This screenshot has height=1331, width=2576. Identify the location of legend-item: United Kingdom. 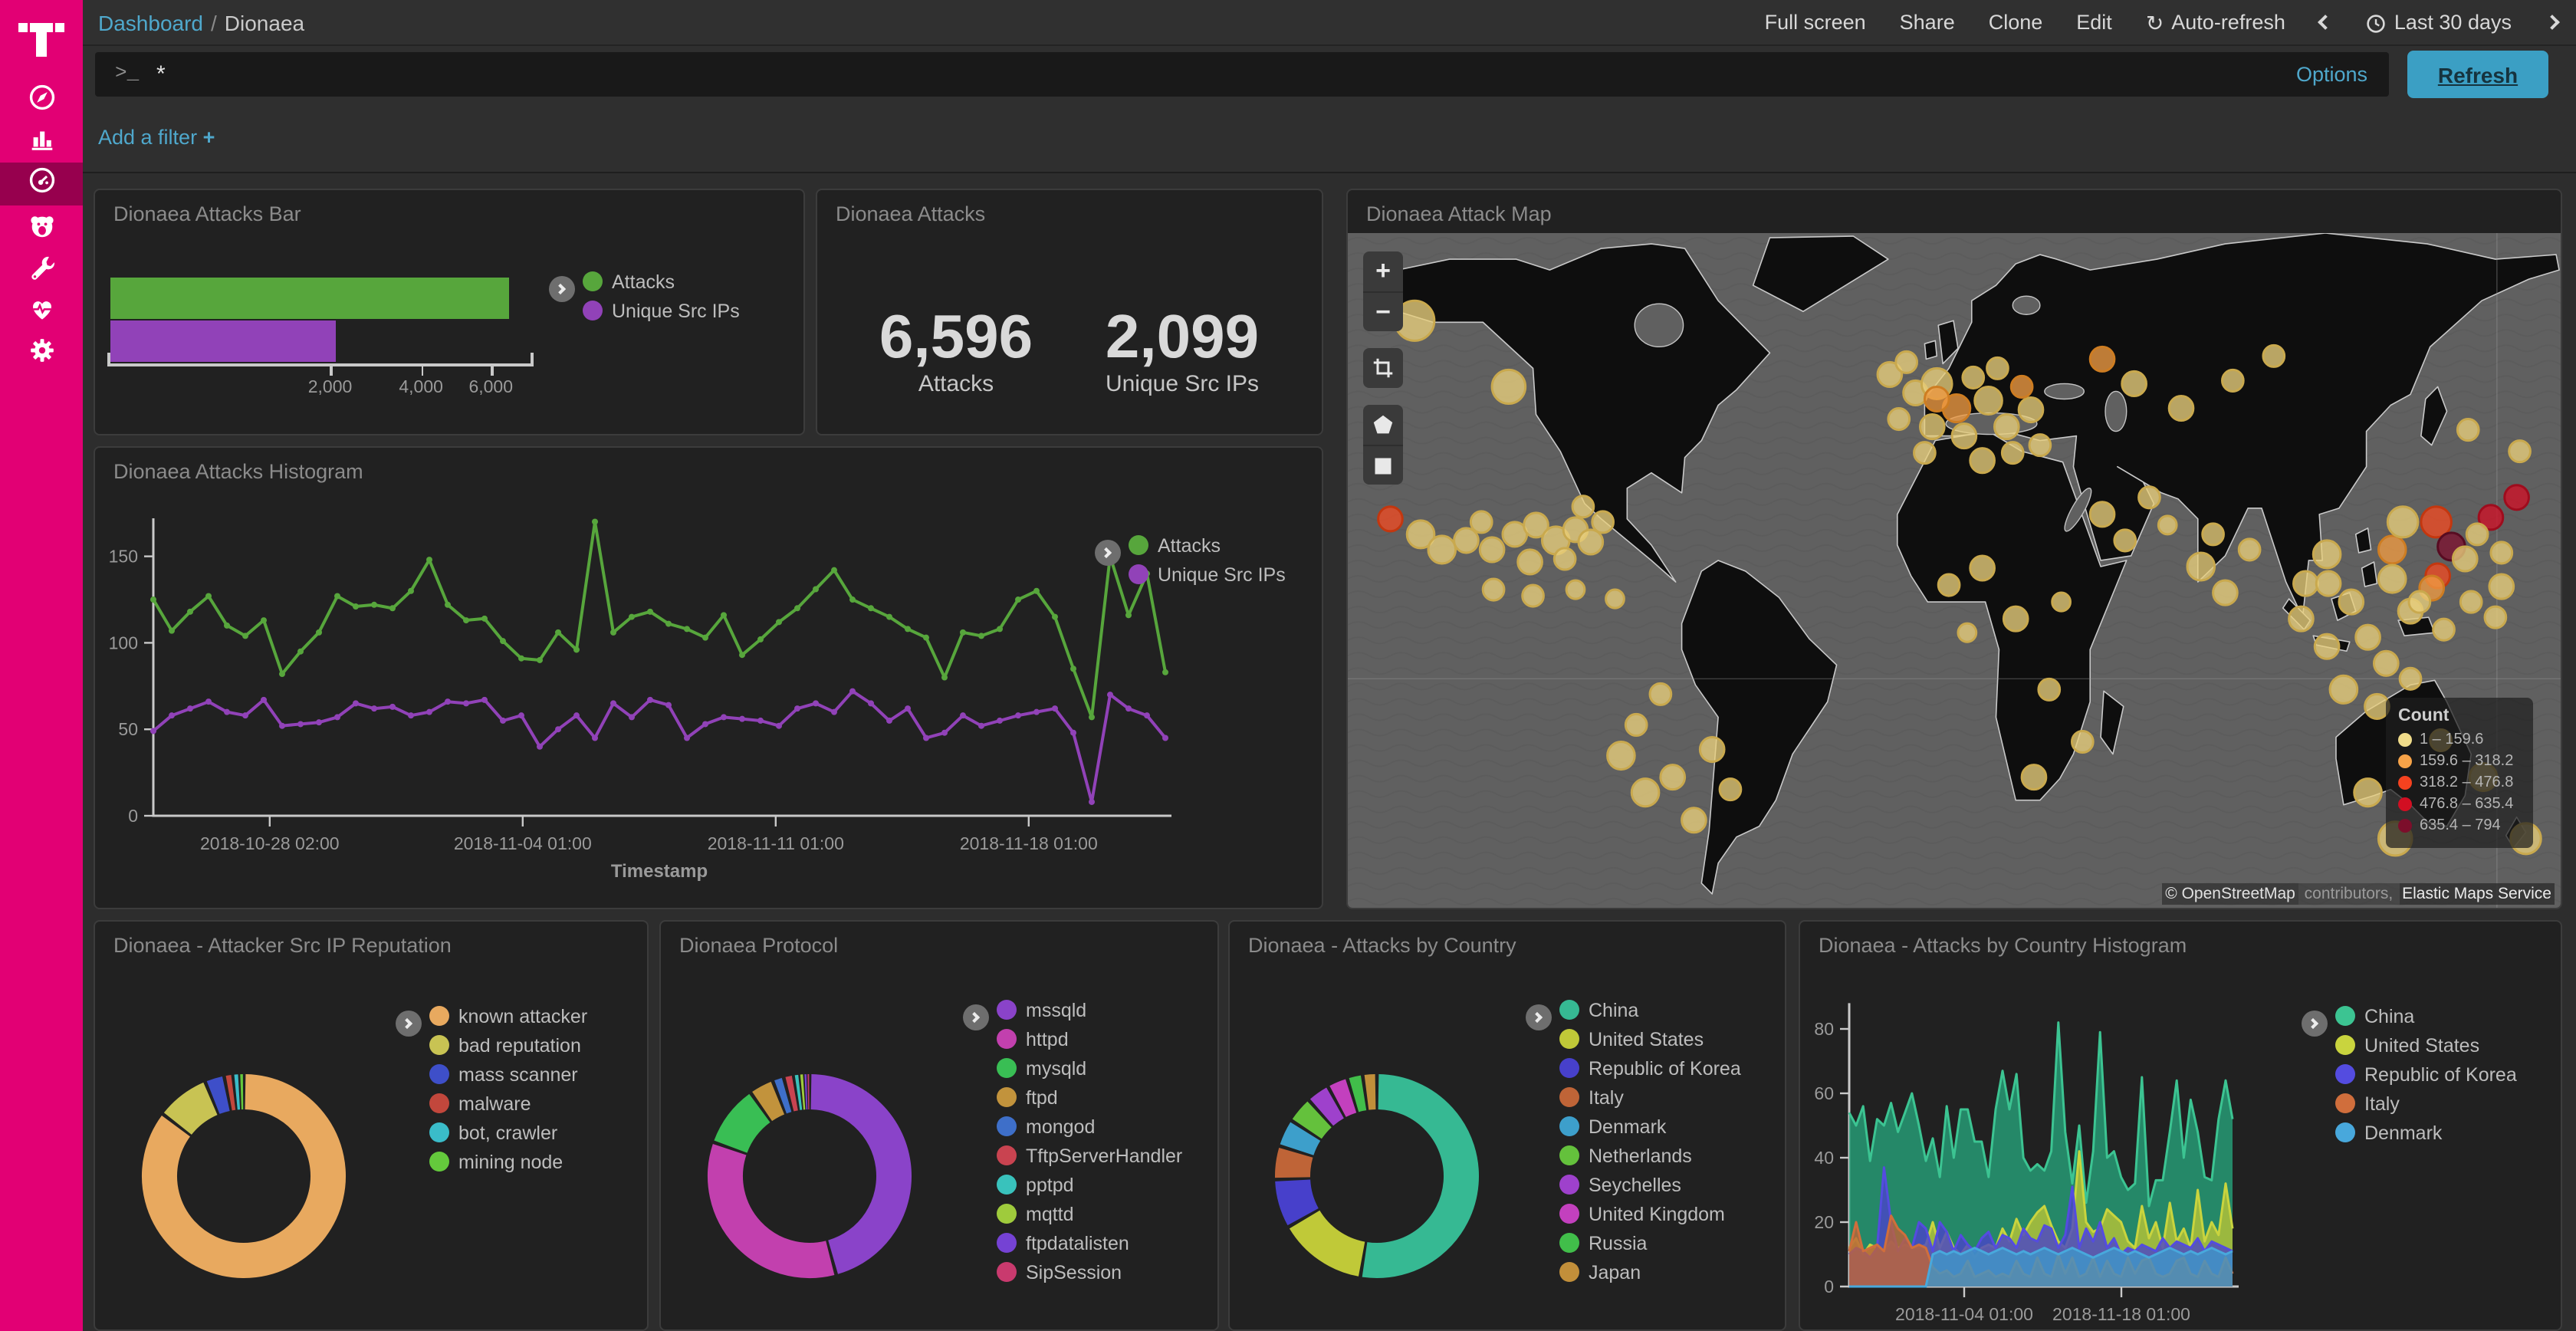
(1650, 1213).